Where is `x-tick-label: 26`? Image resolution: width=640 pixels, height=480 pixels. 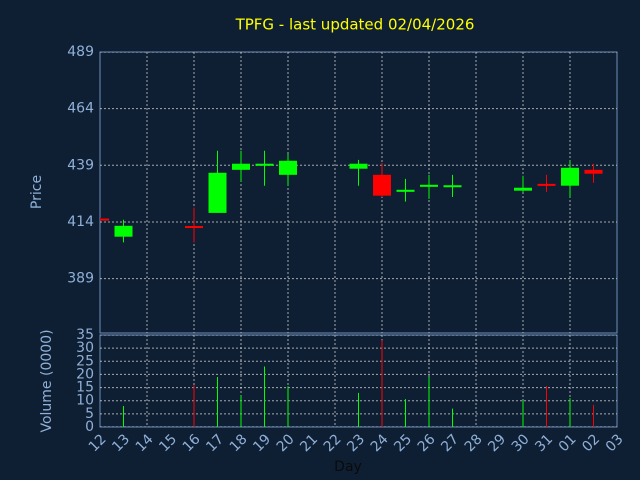 x-tick-label: 26 is located at coordinates (427, 443).